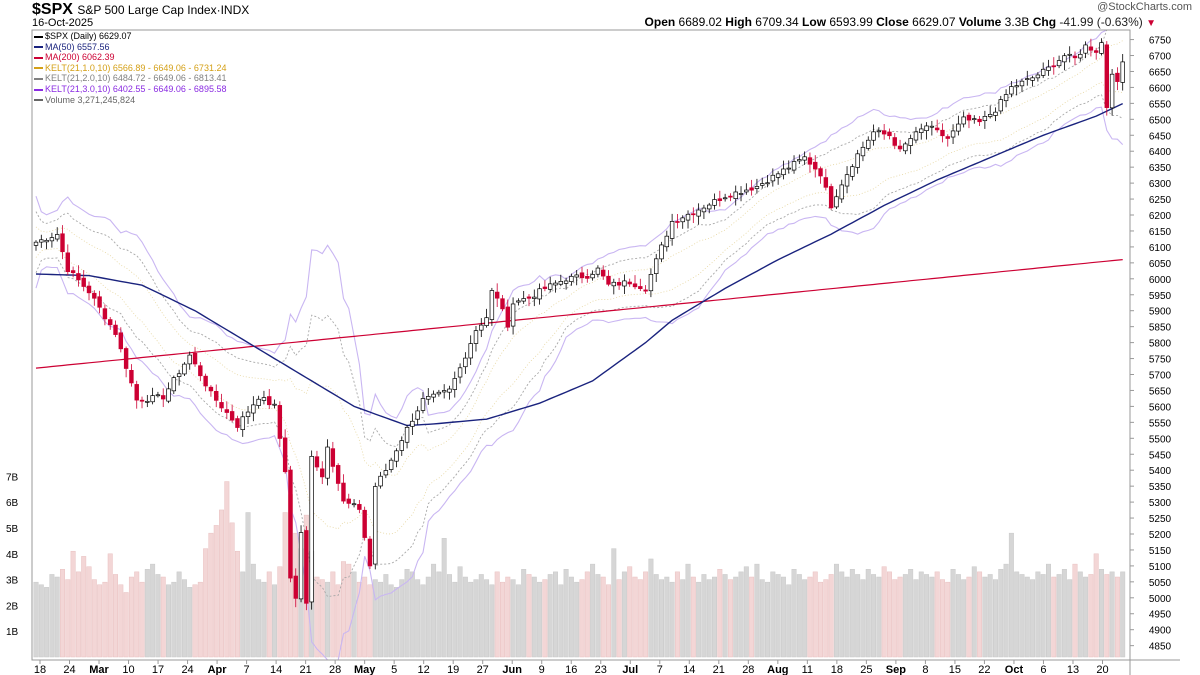  Describe the element at coordinates (1160, 407) in the screenshot. I see `price-tick-label: 5600` at that location.